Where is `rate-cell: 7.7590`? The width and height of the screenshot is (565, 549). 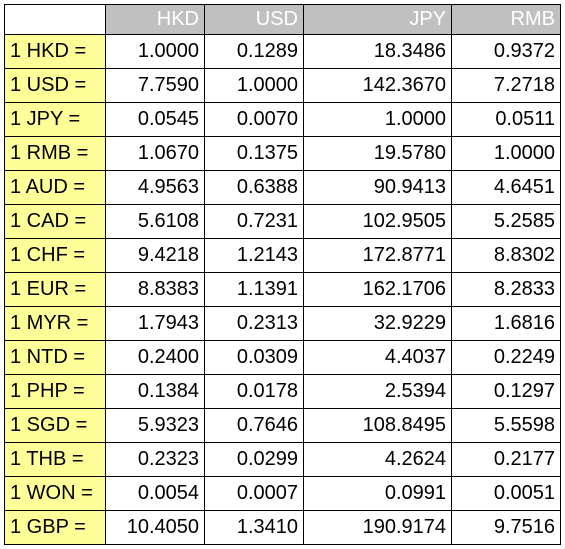 rate-cell: 7.7590 is located at coordinates (155, 85).